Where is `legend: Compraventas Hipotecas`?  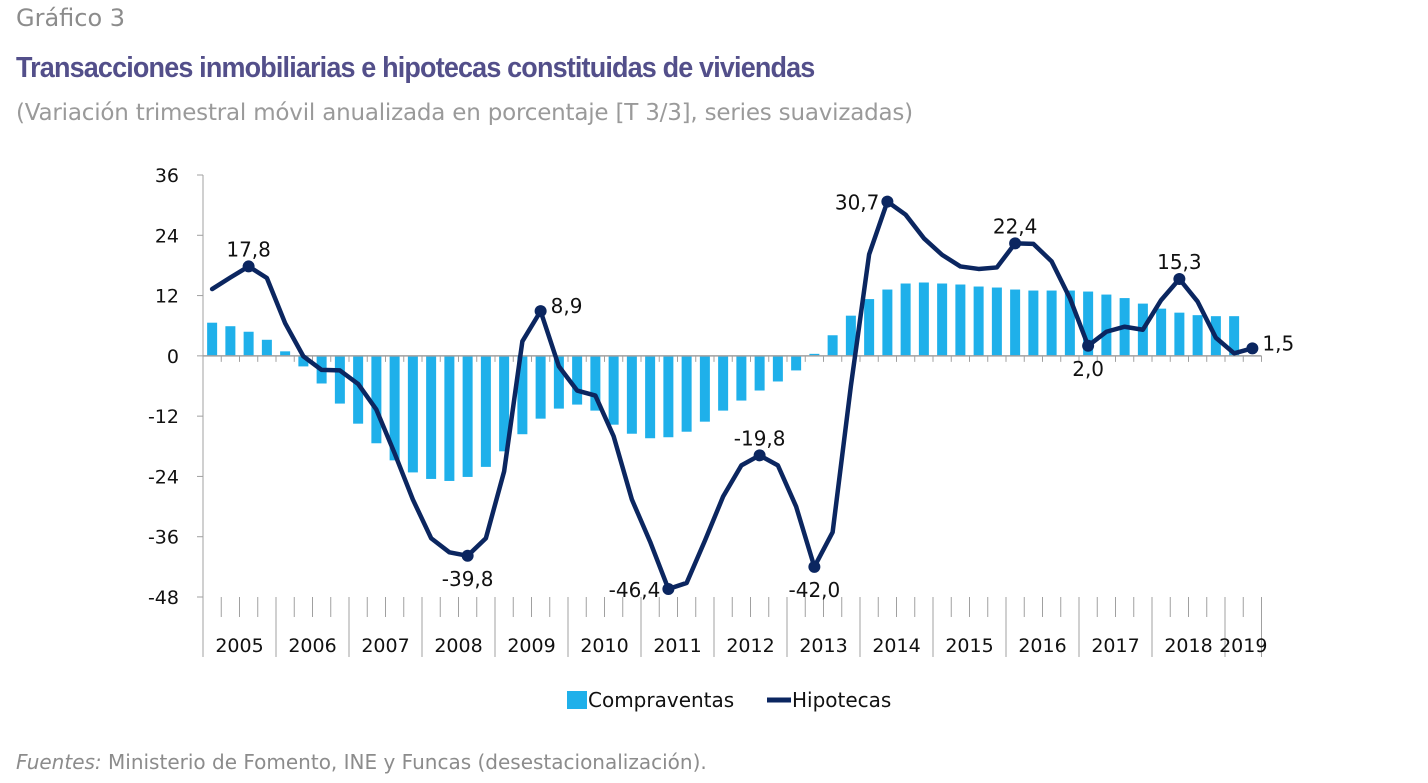
legend: Compraventas Hipotecas is located at coordinates (729, 700).